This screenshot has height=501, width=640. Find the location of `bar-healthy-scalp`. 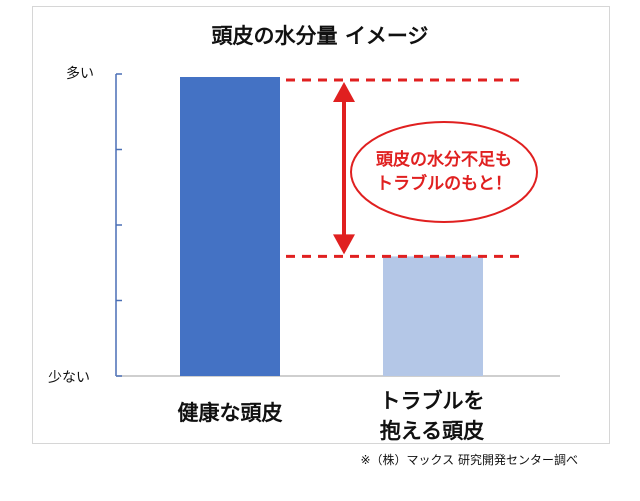

bar-healthy-scalp is located at coordinates (230, 226).